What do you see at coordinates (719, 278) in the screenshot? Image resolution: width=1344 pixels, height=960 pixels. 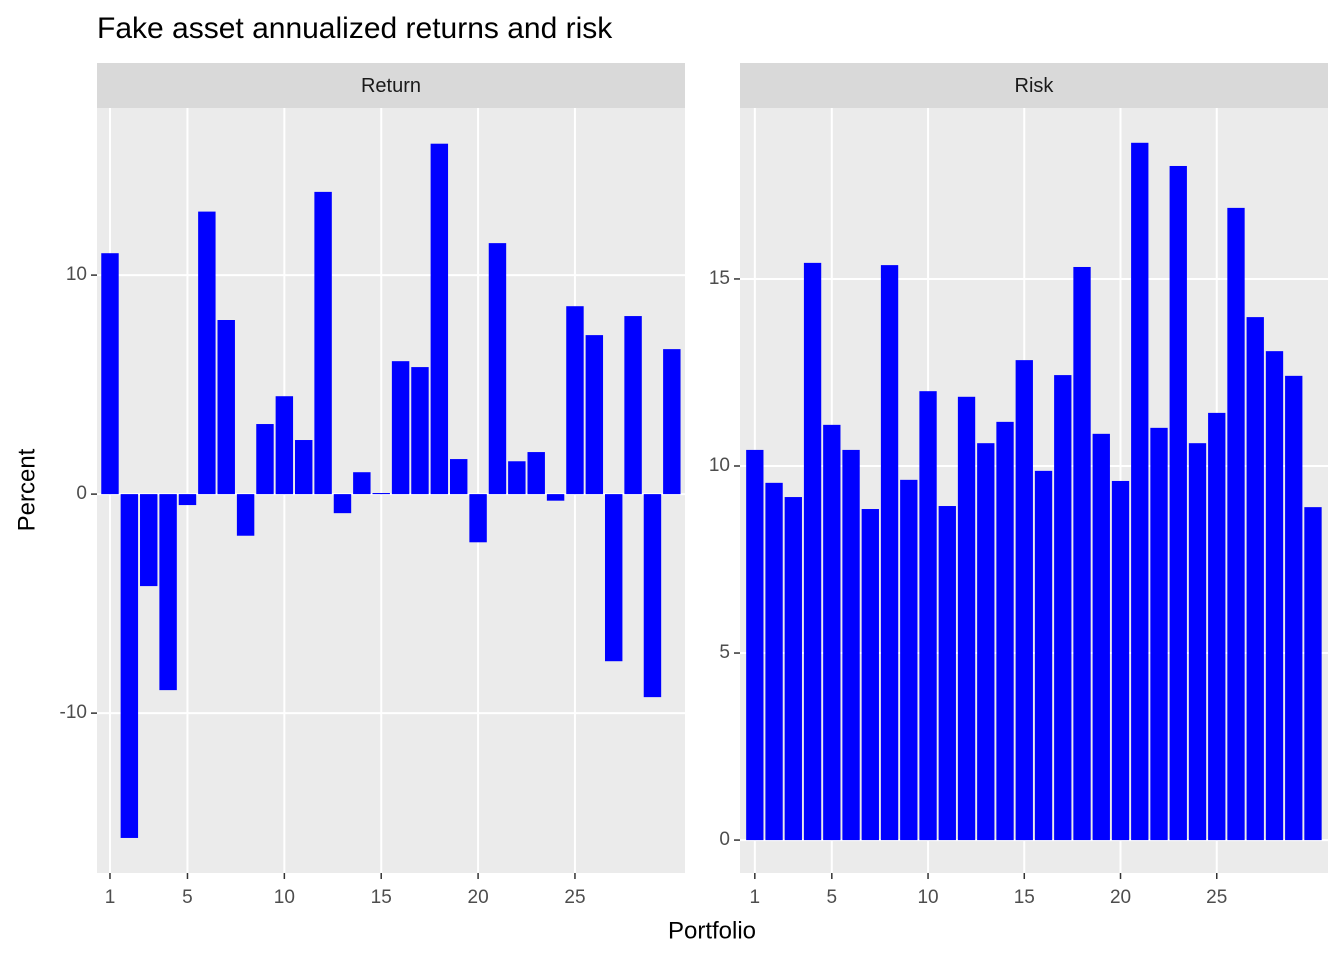 I see `y-tick-label: 15` at bounding box center [719, 278].